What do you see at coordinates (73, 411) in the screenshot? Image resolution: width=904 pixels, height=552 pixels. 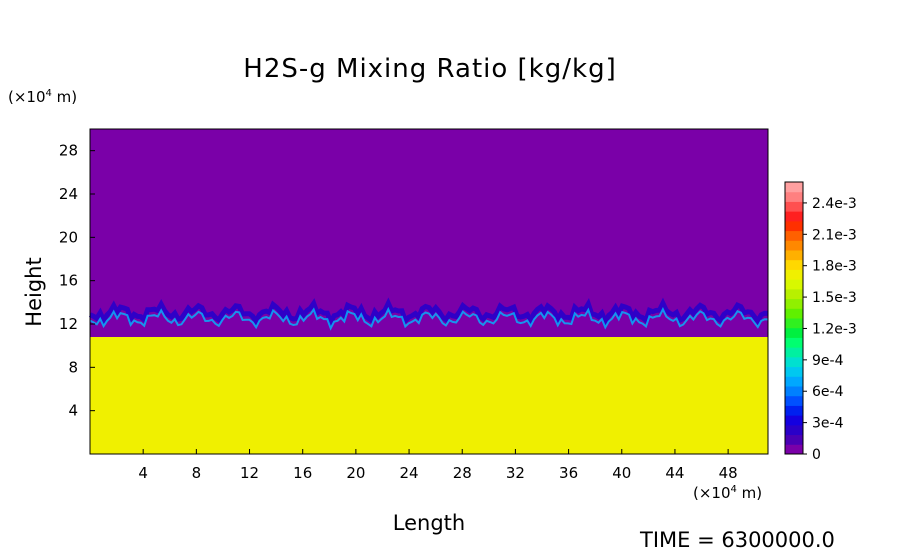 I see `y-tick-label: 4` at bounding box center [73, 411].